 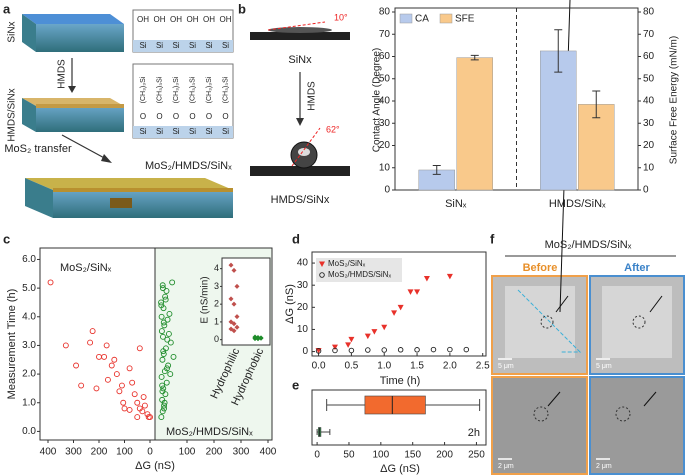 What do you see at coordinates (649, 78) in the screenshot?
I see `y2-tick-label: 50` at bounding box center [649, 78].